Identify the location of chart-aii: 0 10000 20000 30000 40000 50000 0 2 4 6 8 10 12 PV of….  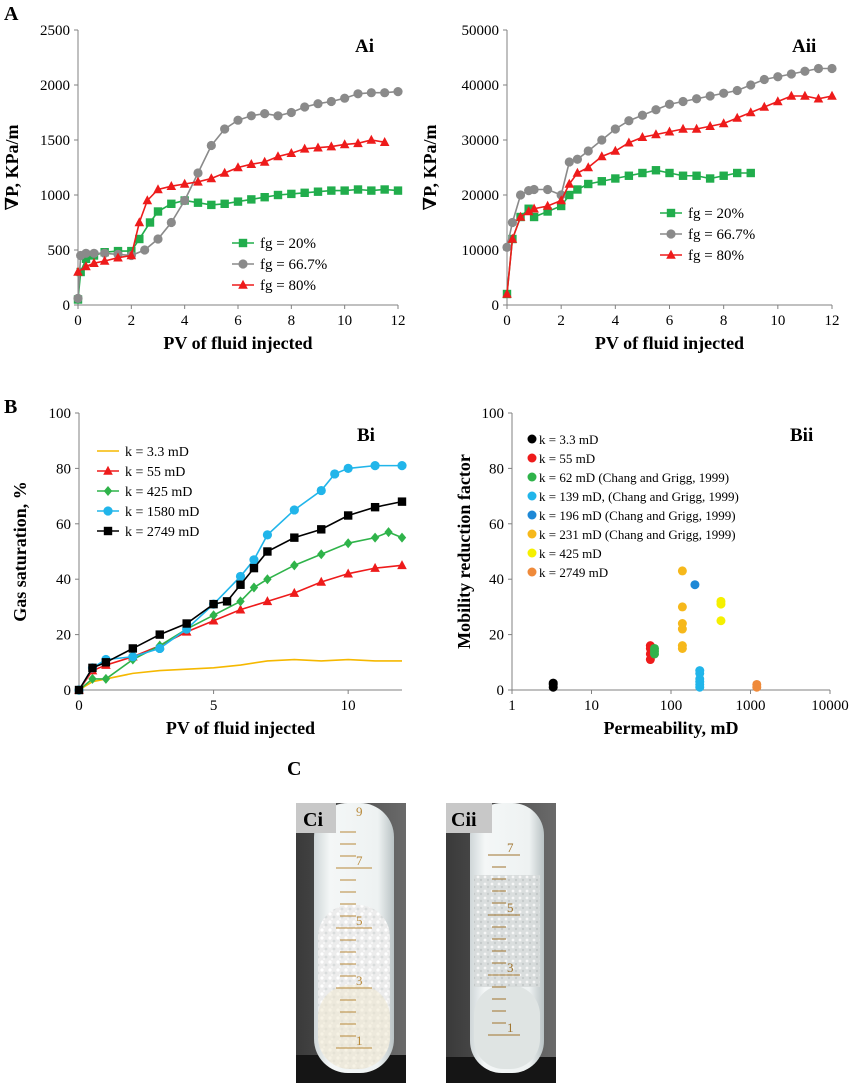
(629, 188).